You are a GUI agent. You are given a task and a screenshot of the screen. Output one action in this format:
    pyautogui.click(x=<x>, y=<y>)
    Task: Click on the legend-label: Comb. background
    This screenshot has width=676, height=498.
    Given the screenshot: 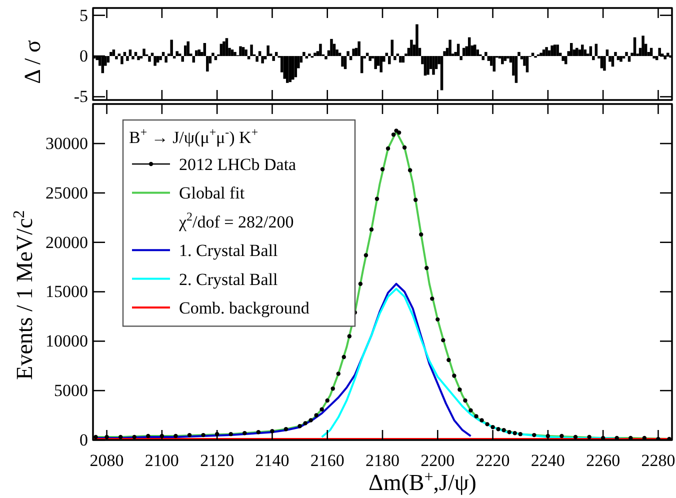 What is the action you would take?
    pyautogui.click(x=244, y=308)
    